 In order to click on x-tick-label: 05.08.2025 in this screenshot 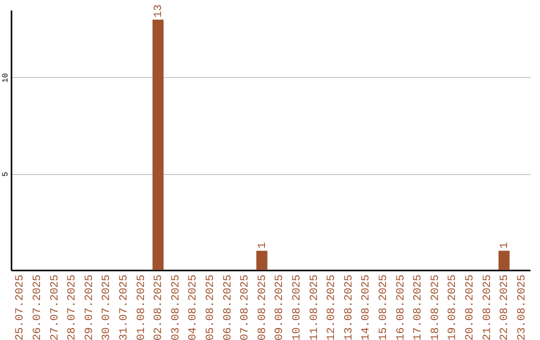, I will do `click(210, 307)`.